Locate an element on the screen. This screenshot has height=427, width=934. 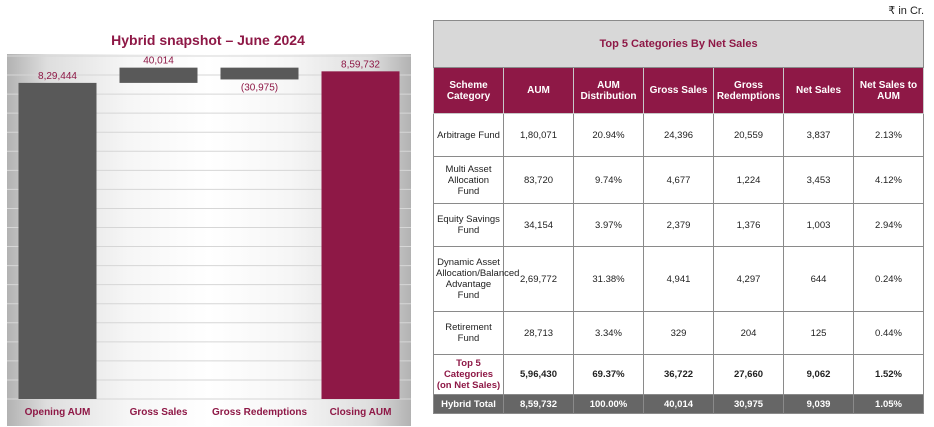
data-label: 40,014 is located at coordinates (158, 61).